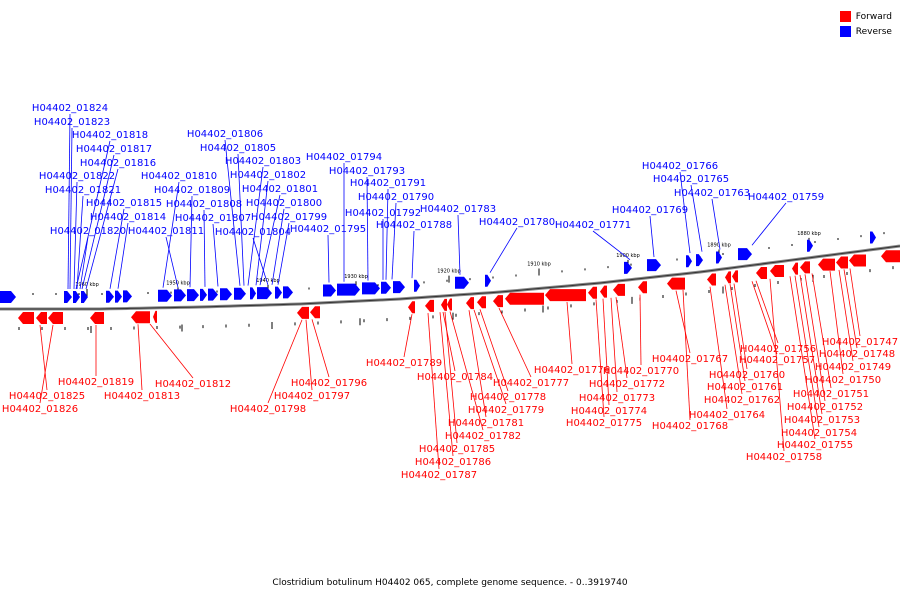 The image size is (900, 600). I want to click on gene-label: H04402_01813, so click(142, 396).